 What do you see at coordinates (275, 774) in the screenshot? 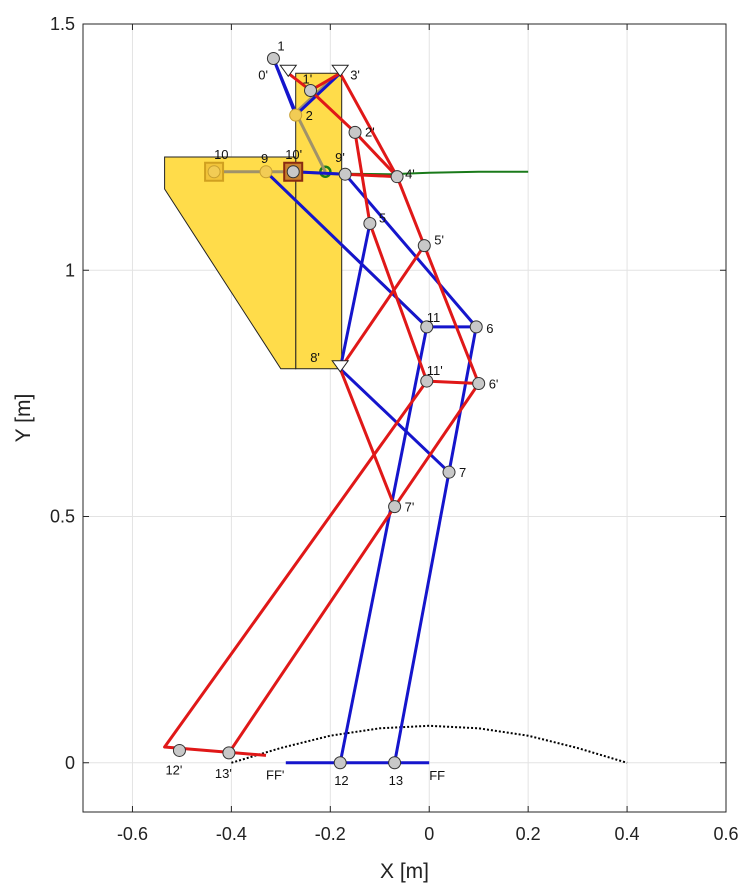
I see `joint-label-FFp: FF'` at bounding box center [275, 774].